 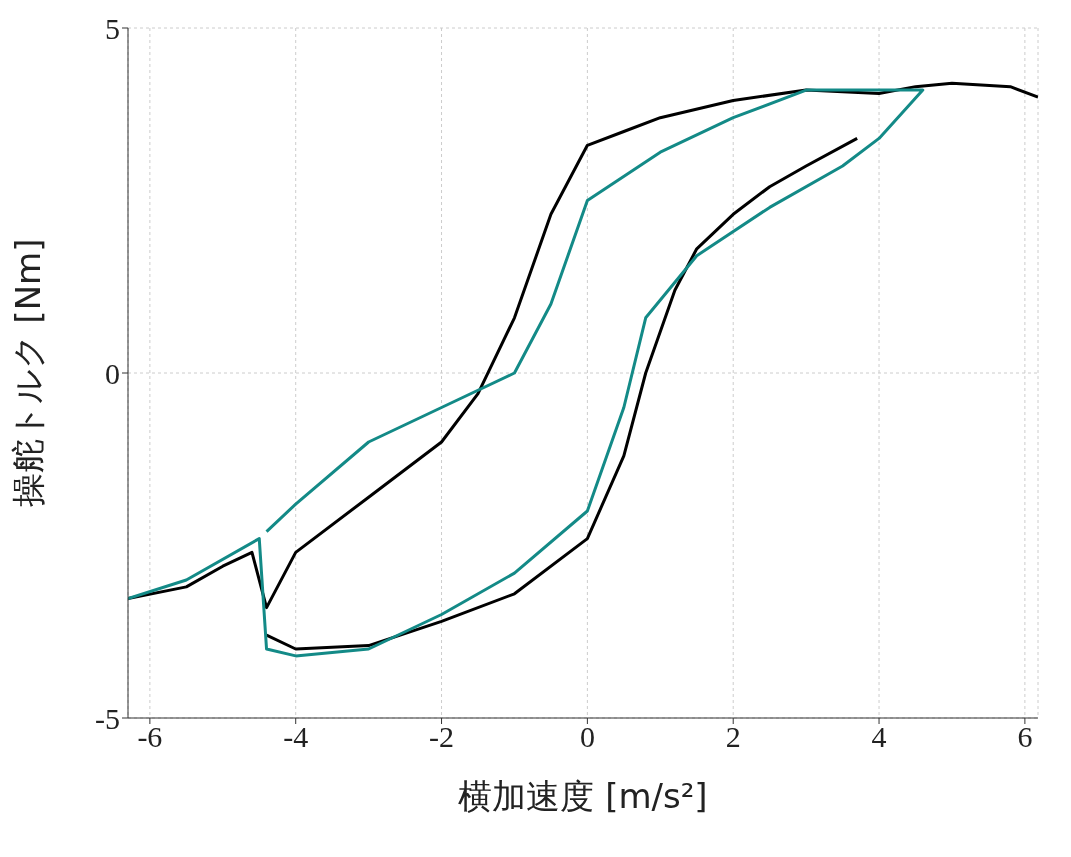 I want to click on y-axis-title: 操舵トルク [Nm], so click(x=28, y=373).